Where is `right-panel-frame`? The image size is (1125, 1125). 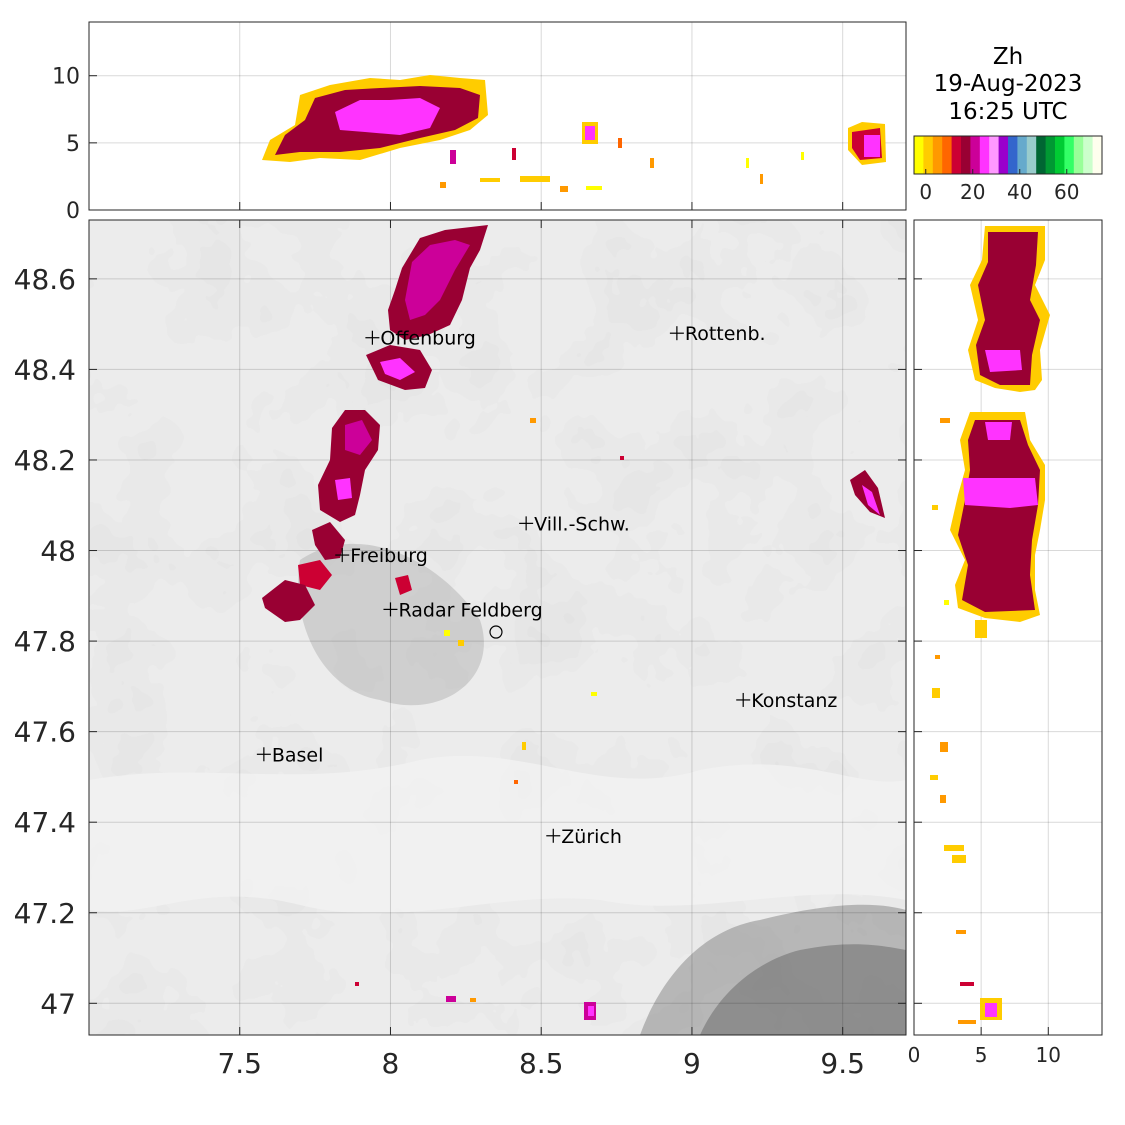 right-panel-frame is located at coordinates (1008, 627).